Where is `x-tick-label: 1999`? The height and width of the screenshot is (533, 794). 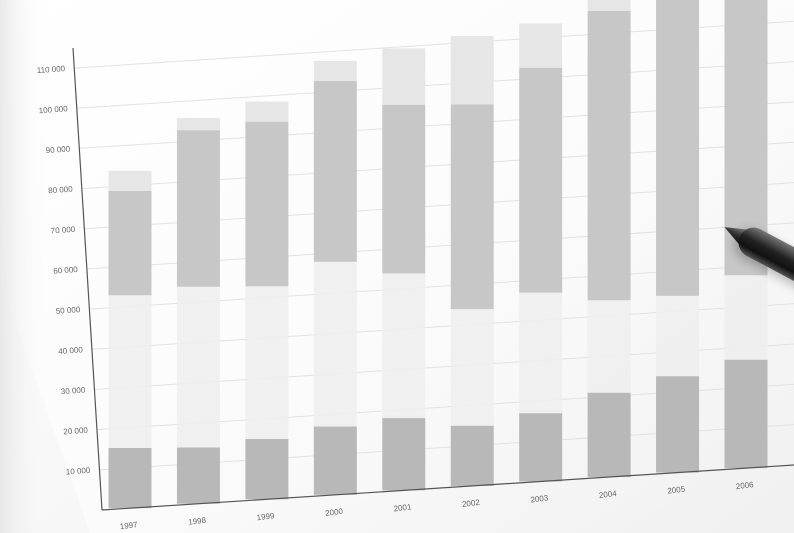
x-tick-label: 1999 is located at coordinates (265, 516).